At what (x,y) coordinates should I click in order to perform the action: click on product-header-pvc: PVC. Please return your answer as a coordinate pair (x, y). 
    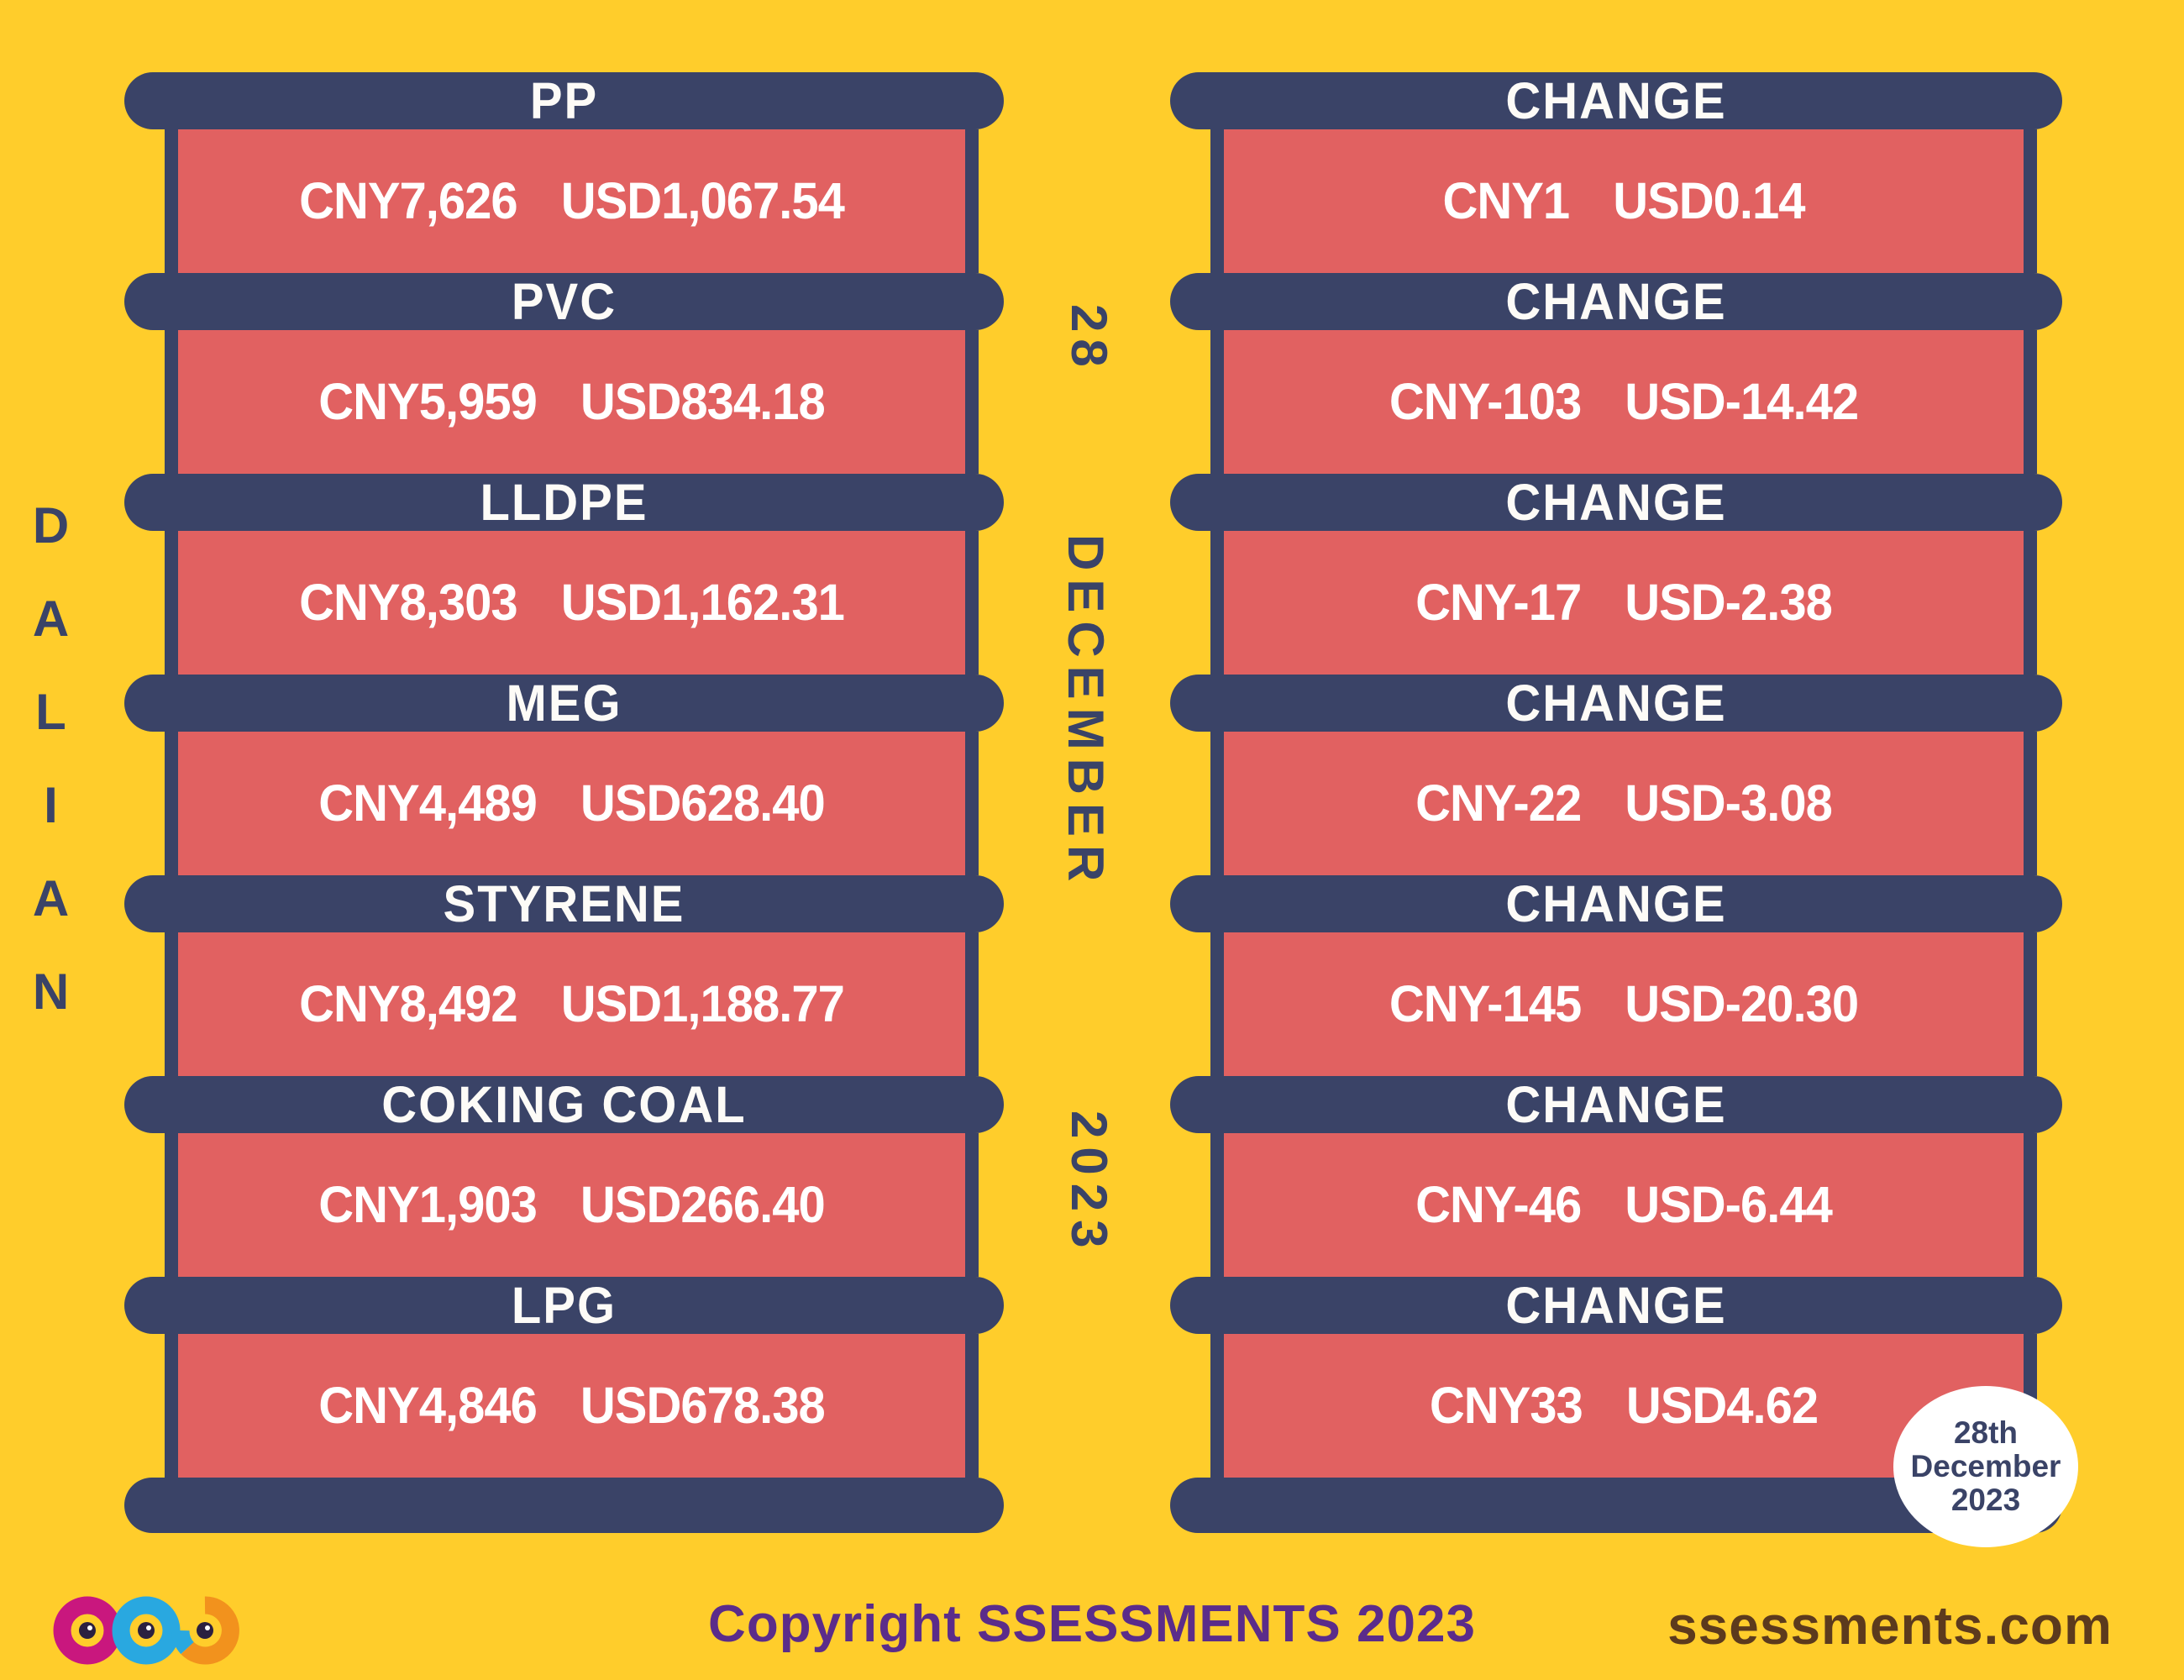
    Looking at the image, I should click on (564, 301).